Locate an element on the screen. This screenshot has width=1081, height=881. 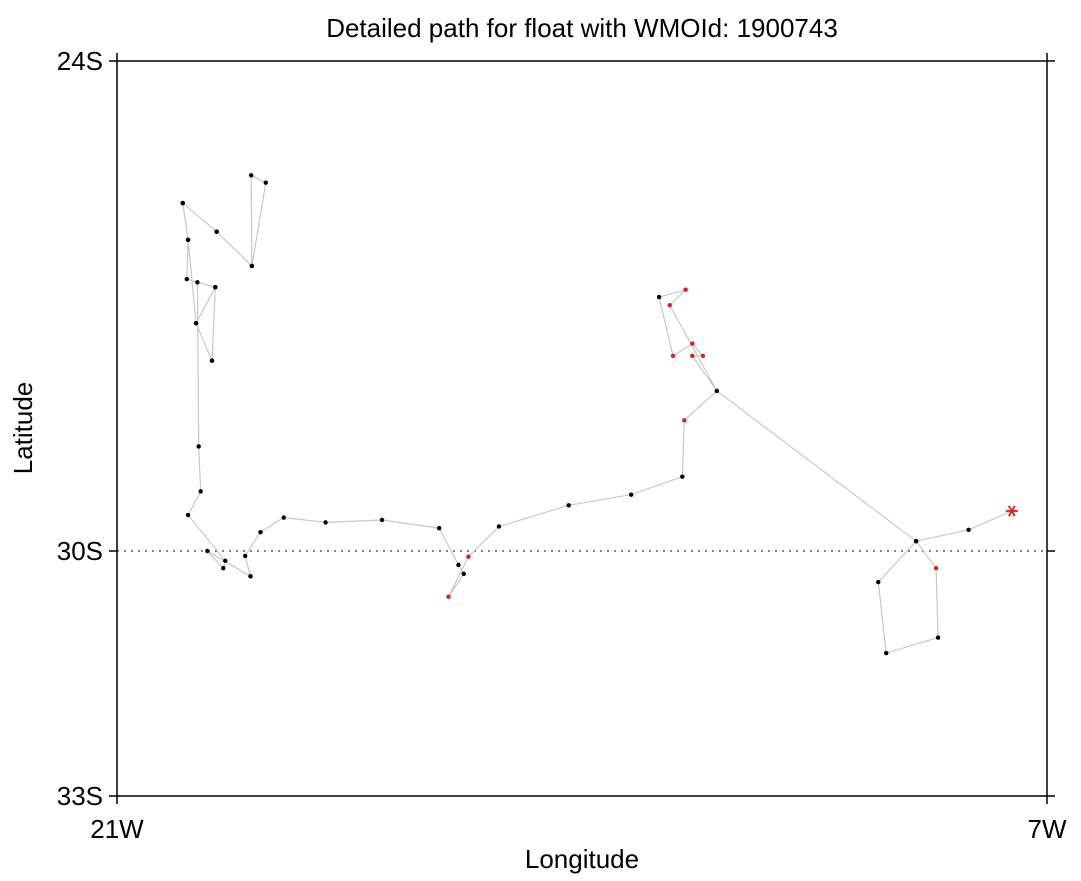
y-tick-label: 33S is located at coordinates (80, 796).